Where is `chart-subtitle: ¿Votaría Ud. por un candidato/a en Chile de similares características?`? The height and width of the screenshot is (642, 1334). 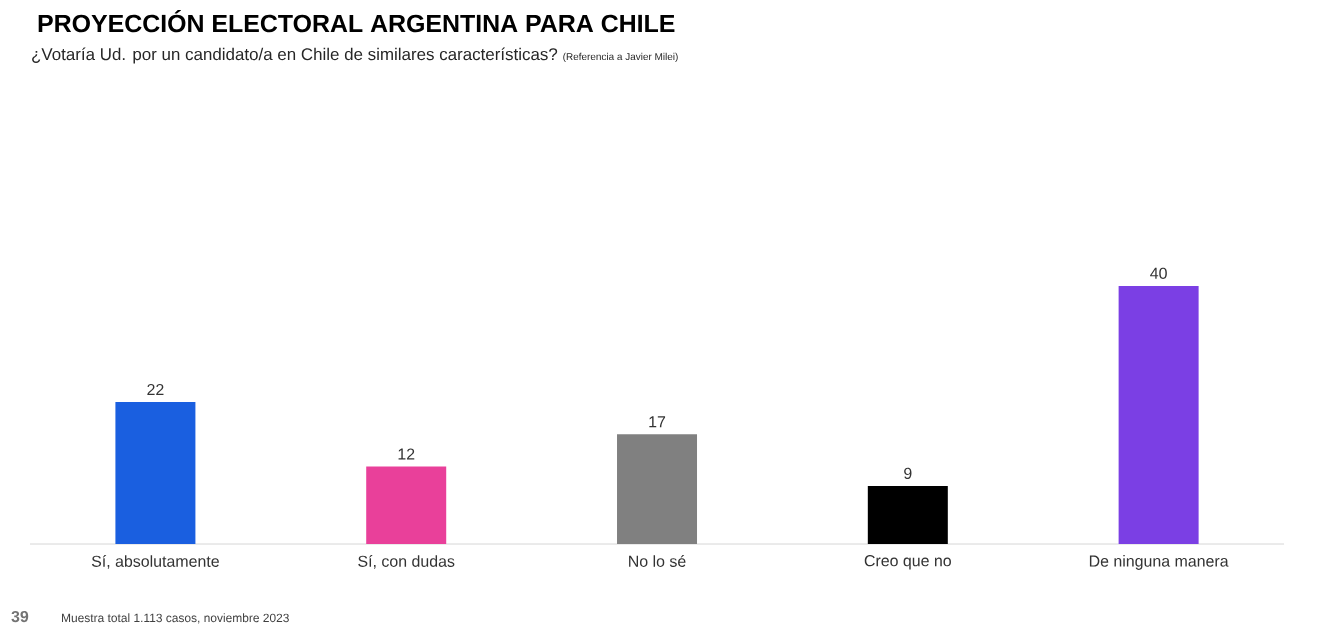
chart-subtitle: ¿Votaría Ud. por un candidato/a en Chile de similares características? is located at coordinates (295, 55).